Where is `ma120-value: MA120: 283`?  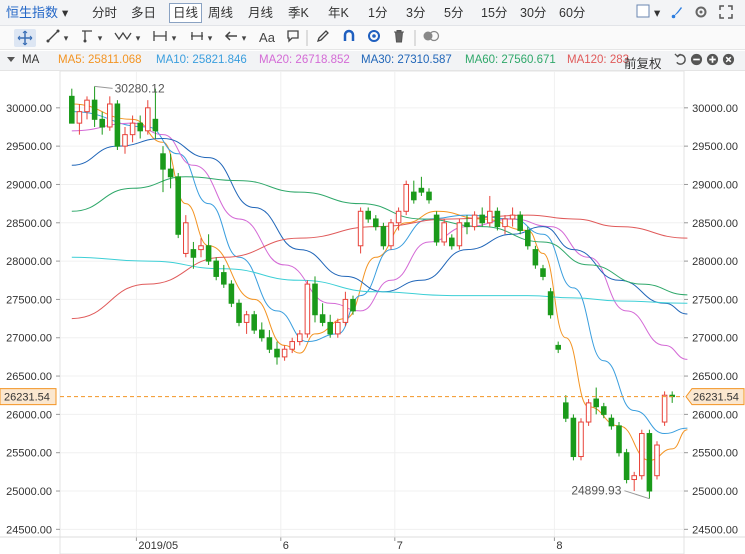 ma120-value: MA120: 283 is located at coordinates (598, 60).